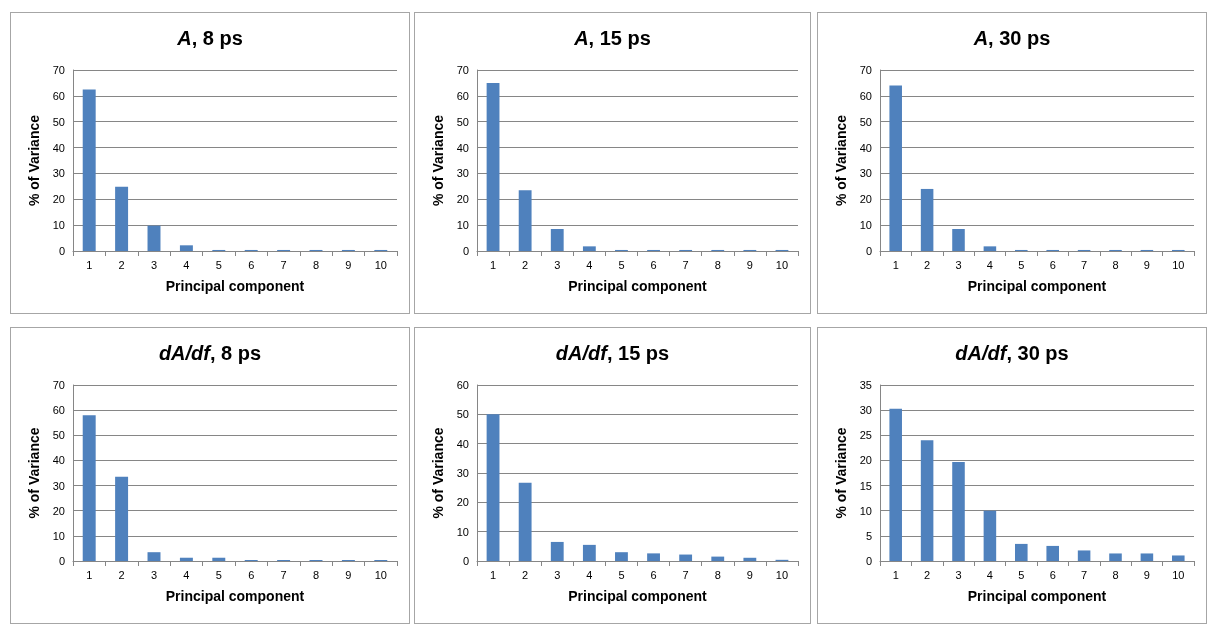 The width and height of the screenshot is (1207, 624). Describe the element at coordinates (865, 385) in the screenshot. I see `y-tick-label: 35` at that location.